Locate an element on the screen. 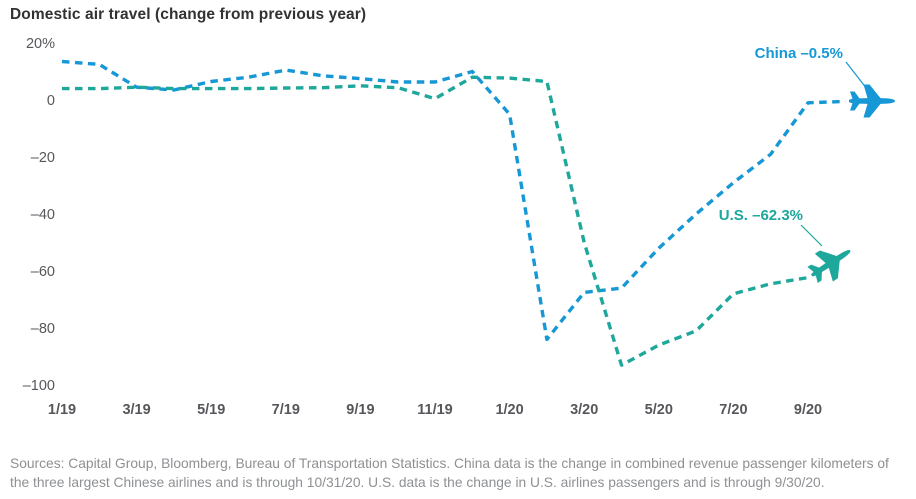 This screenshot has height=499, width=916. china-annotation-label: China –0.5% is located at coordinates (799, 53).